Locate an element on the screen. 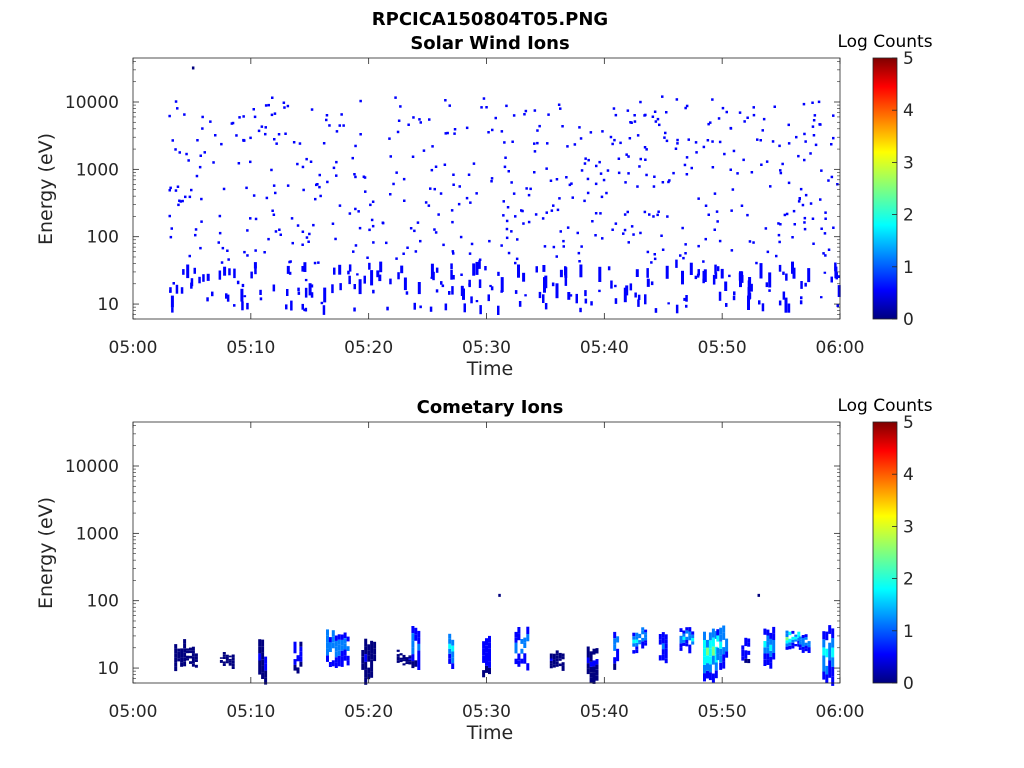 This screenshot has height=768, width=1024. cometary-ylabel: Energy (eV) is located at coordinates (46, 553).